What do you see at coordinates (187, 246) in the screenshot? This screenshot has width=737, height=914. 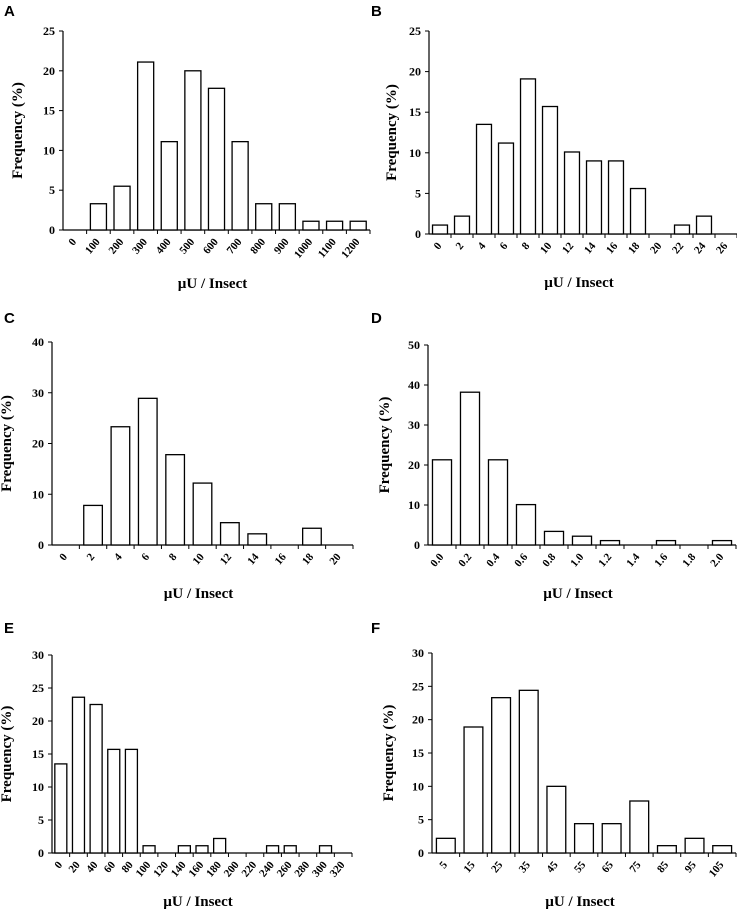 I see `x-tick-label: 500` at bounding box center [187, 246].